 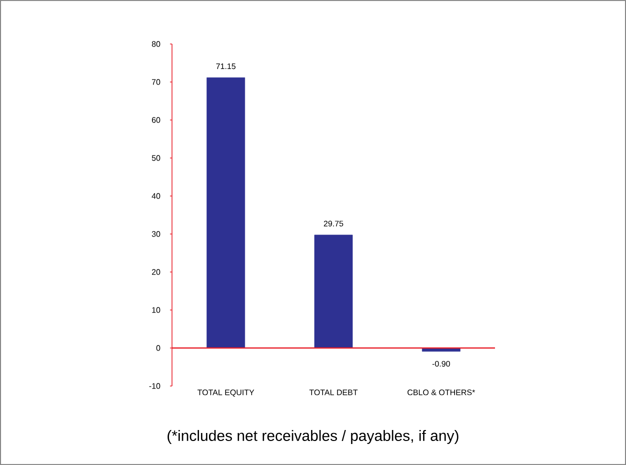 What do you see at coordinates (441, 363) in the screenshot?
I see `data-label: -0.90` at bounding box center [441, 363].